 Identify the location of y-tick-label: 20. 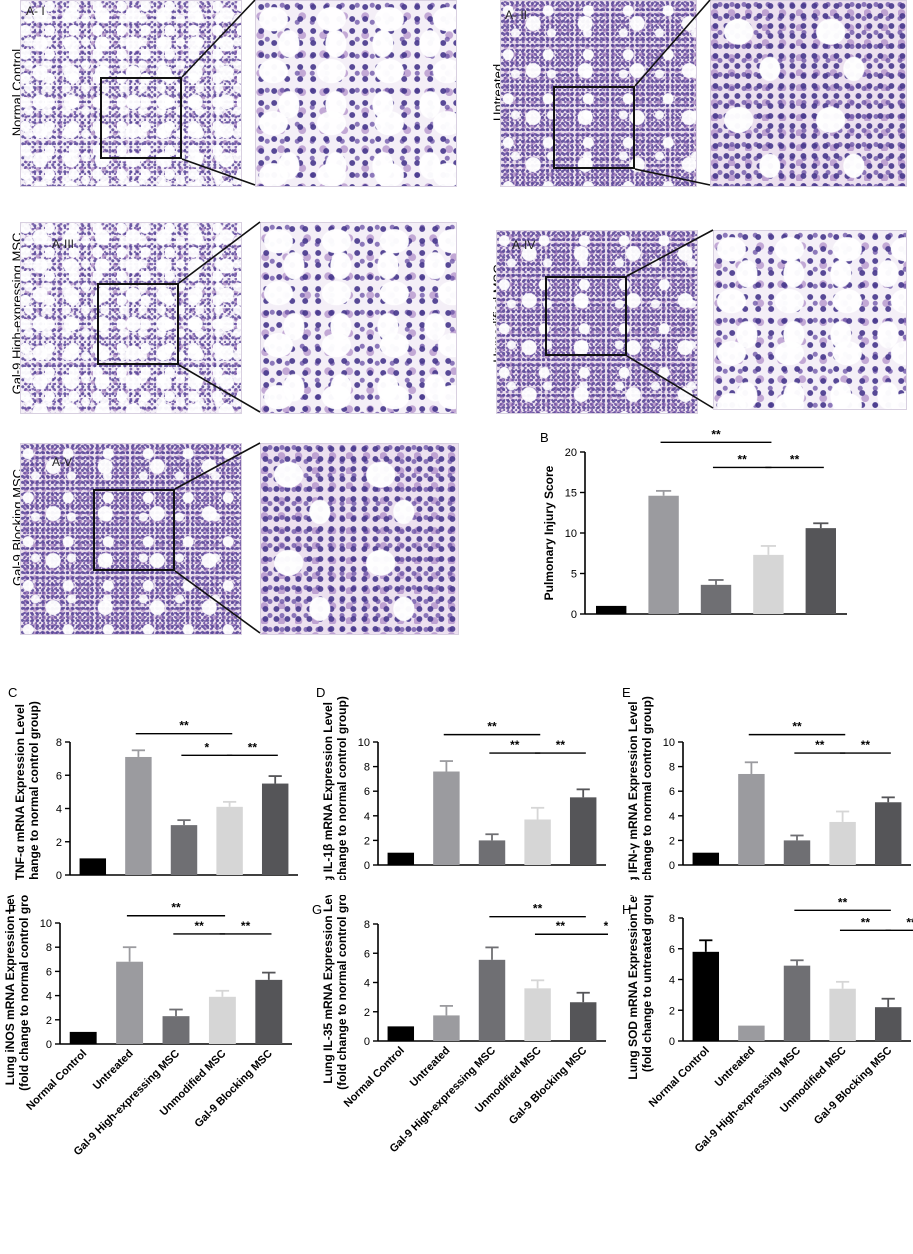
(571, 453).